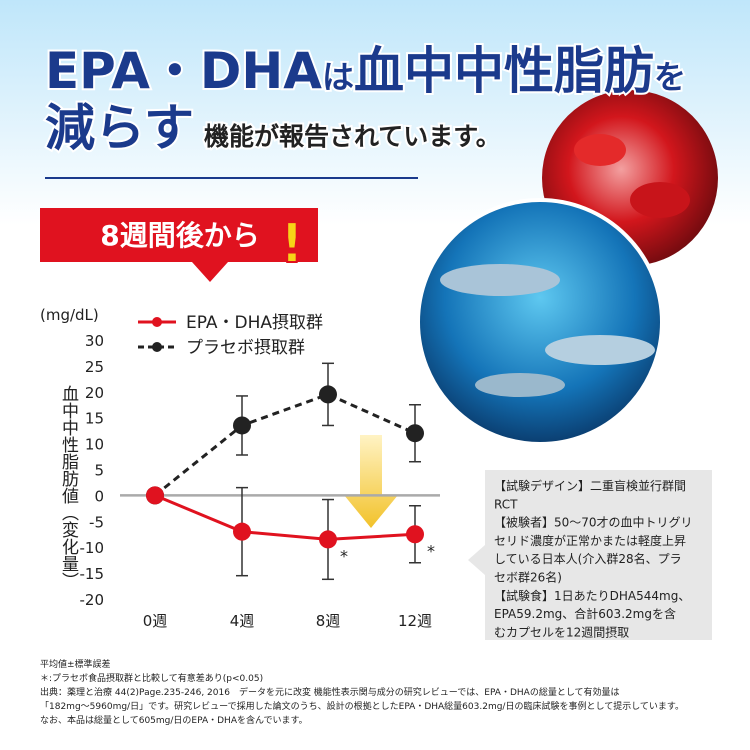  Describe the element at coordinates (338, 77) in the screenshot. I see `headline-part: は` at that location.